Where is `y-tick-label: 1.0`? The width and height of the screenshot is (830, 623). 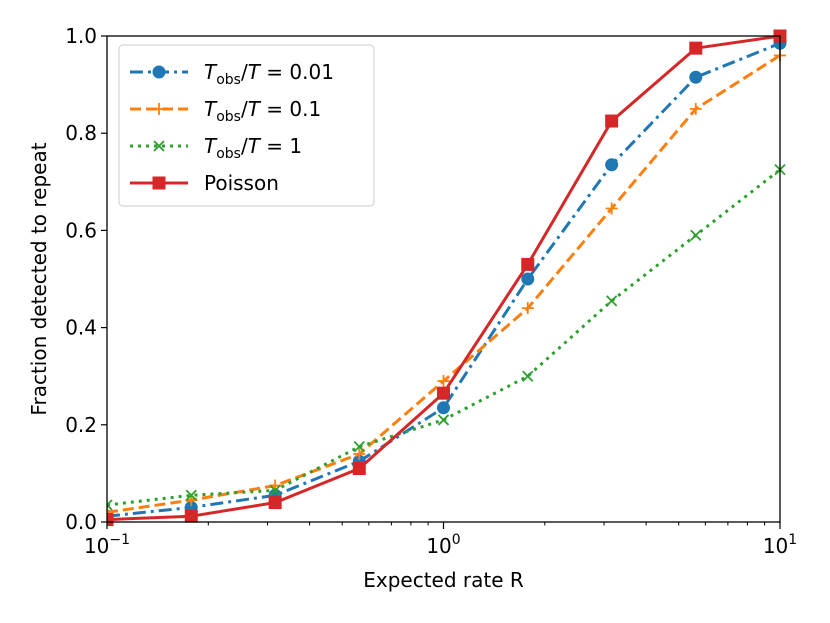 y-tick-label: 1.0 is located at coordinates (81, 36).